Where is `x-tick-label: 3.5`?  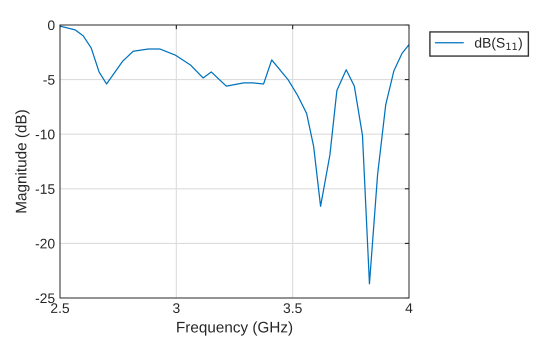
x-tick-label: 3.5 is located at coordinates (293, 308).